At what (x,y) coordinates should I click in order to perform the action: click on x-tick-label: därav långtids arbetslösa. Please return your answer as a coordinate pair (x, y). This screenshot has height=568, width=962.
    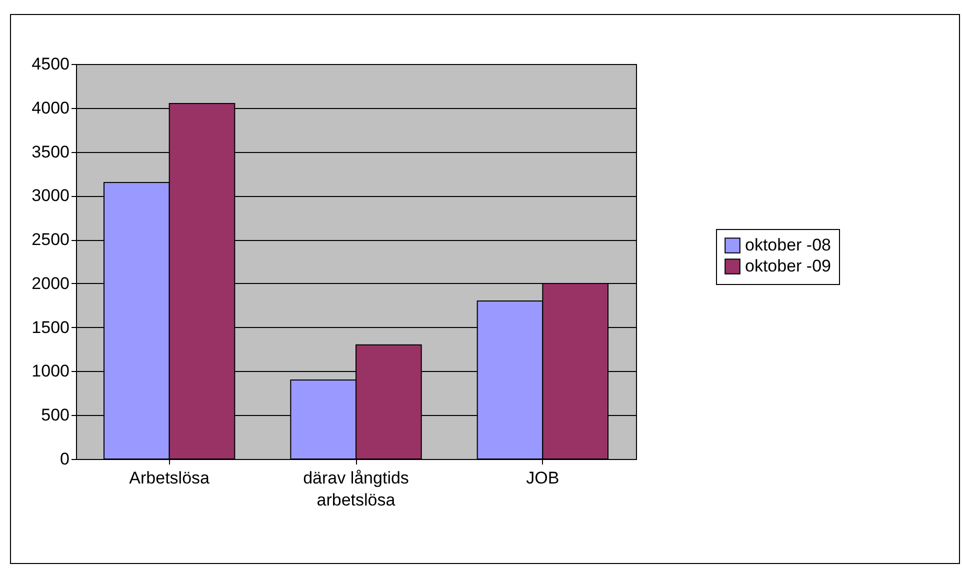
    Looking at the image, I should click on (356, 489).